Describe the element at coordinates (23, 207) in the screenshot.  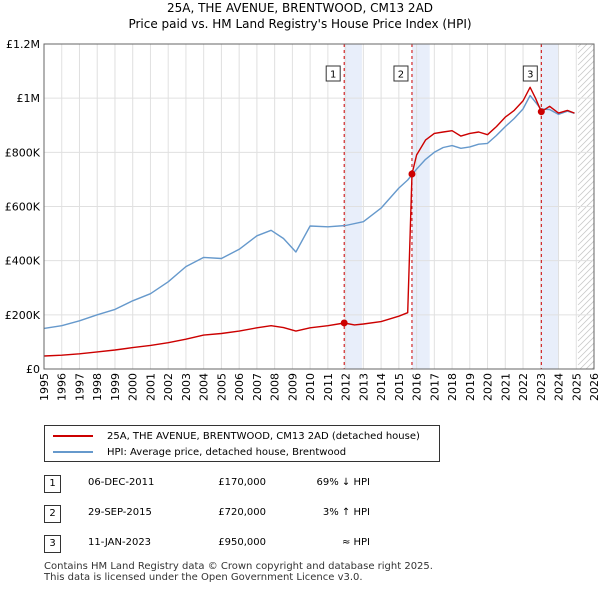
I see `y-tick-label: £600K` at that location.